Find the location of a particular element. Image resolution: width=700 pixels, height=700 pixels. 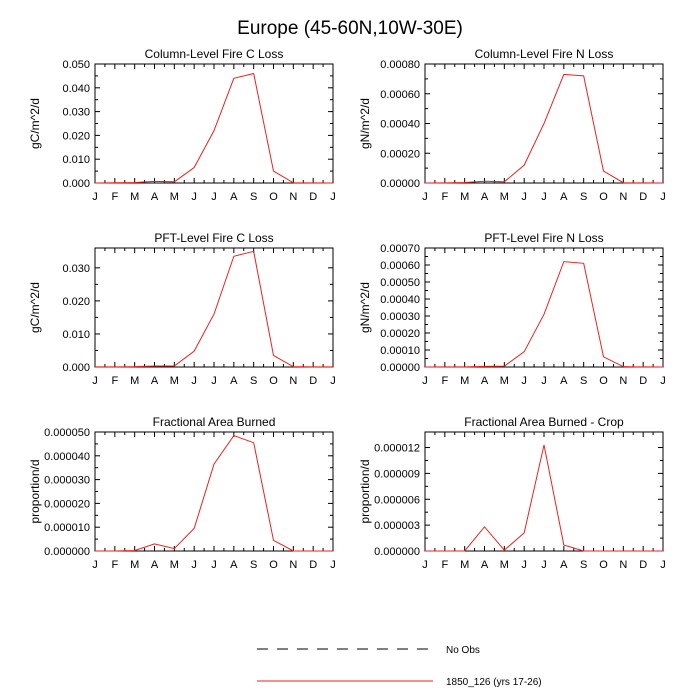

legend-label-1: No Obs is located at coordinates (463, 650).